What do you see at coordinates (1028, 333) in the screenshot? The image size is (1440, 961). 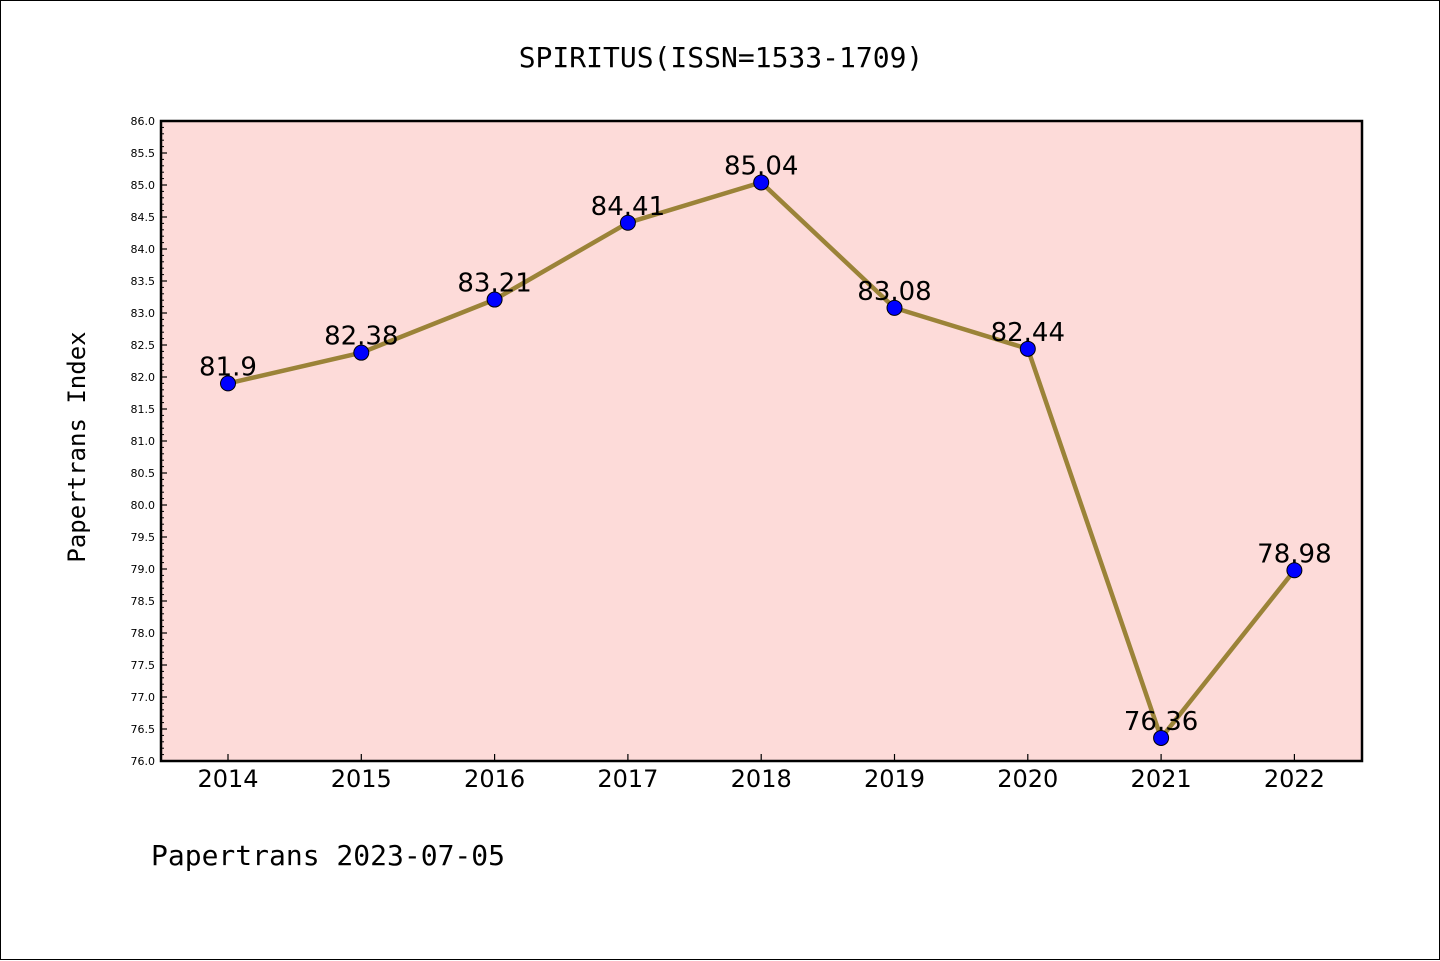 I see `data-label: 82.44` at bounding box center [1028, 333].